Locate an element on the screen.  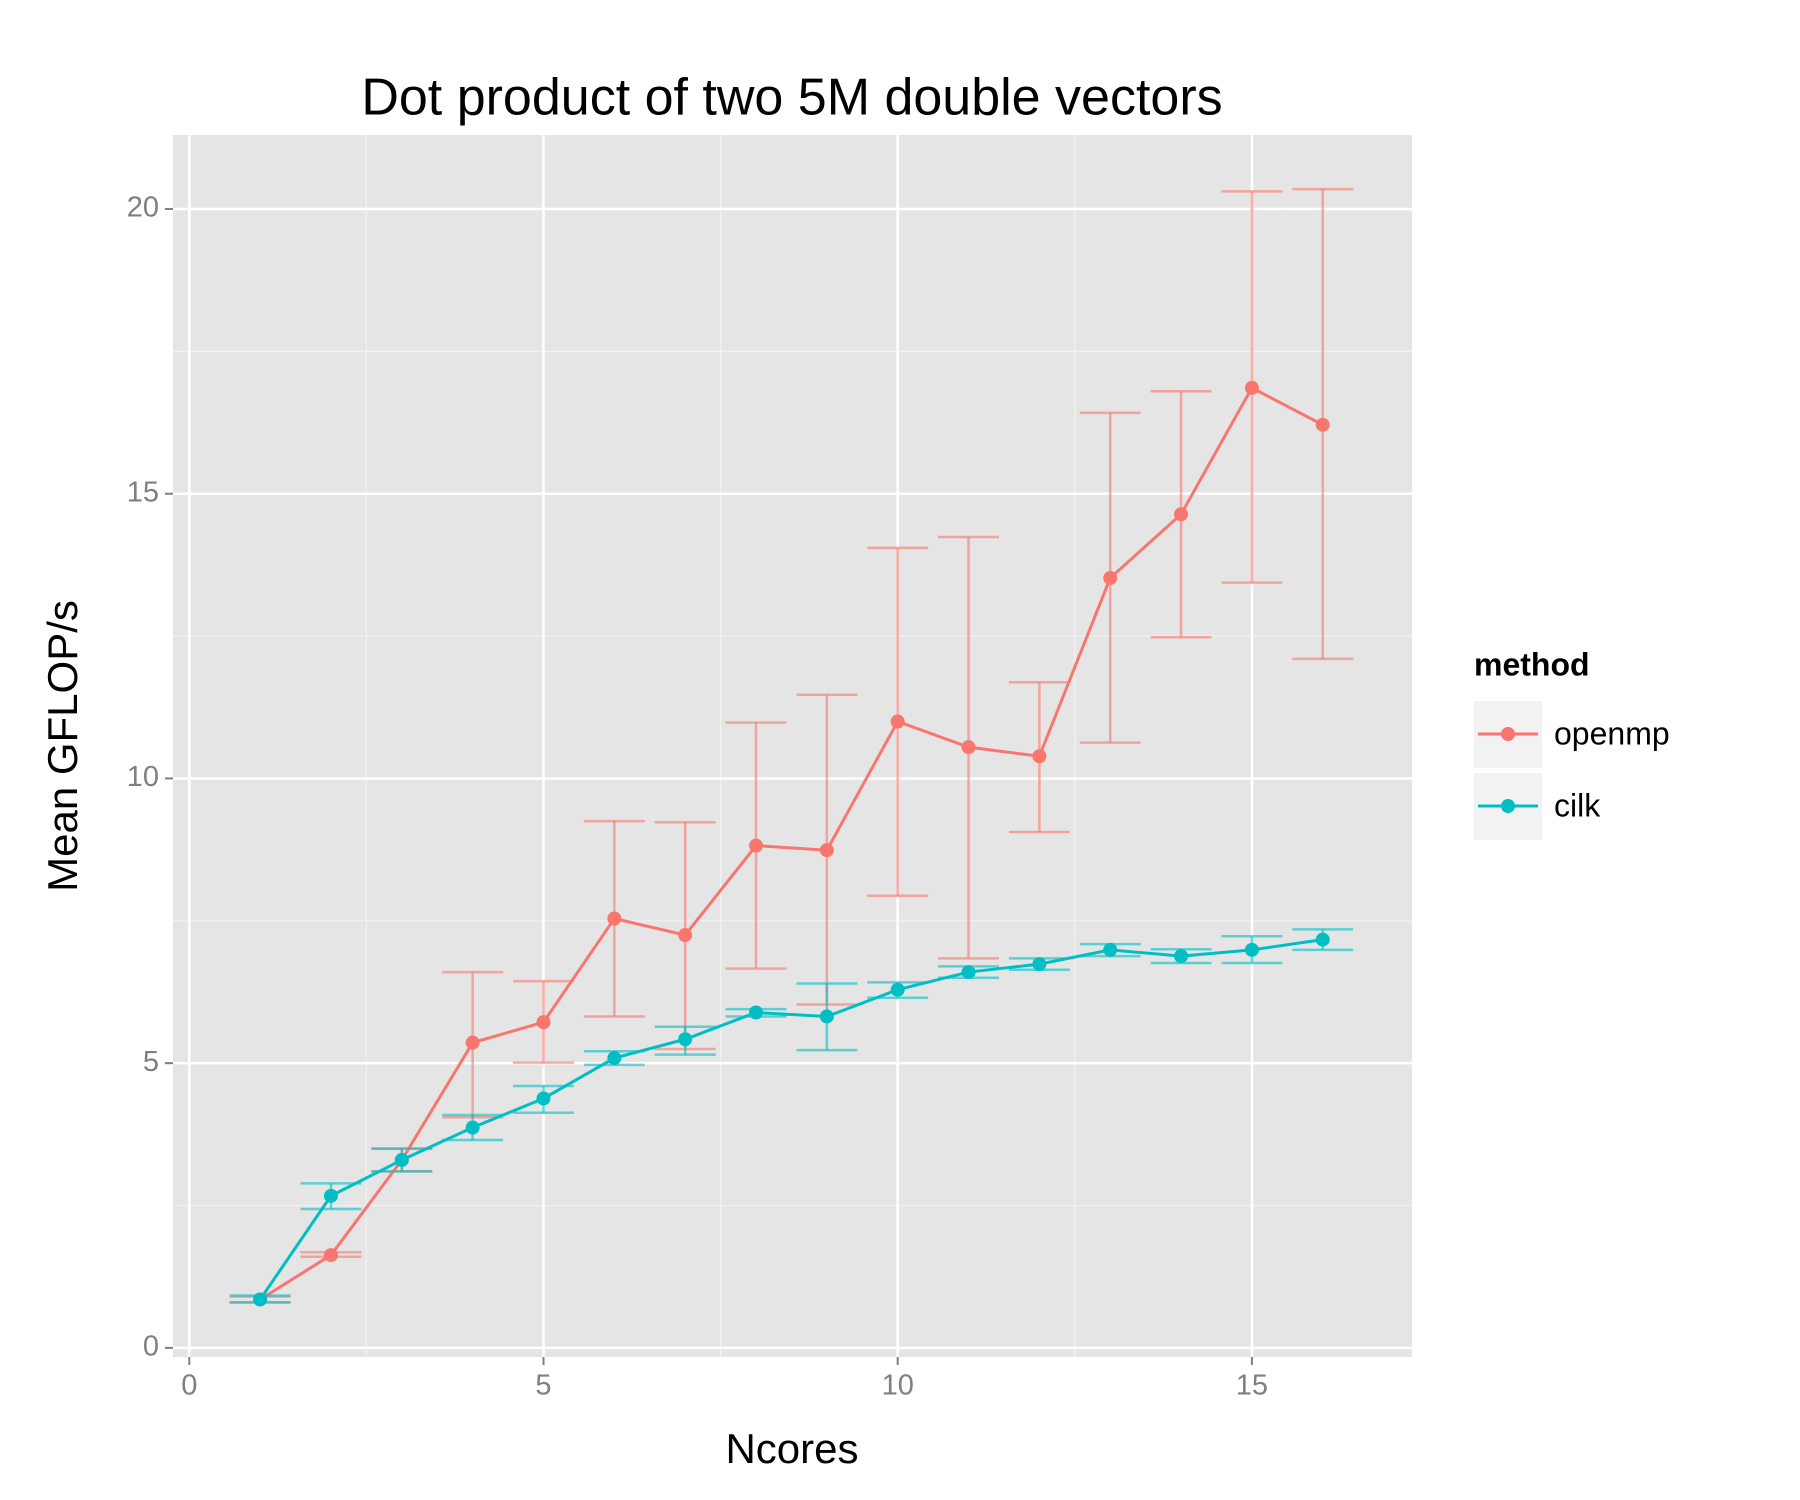
x-tick-label: 0 is located at coordinates (189, 1386).